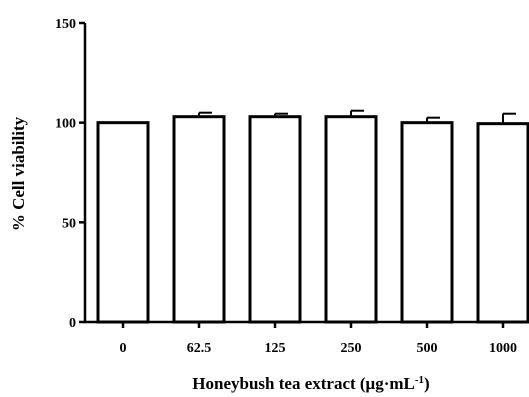  I want to click on x-axis-label-tail: ), so click(427, 383).